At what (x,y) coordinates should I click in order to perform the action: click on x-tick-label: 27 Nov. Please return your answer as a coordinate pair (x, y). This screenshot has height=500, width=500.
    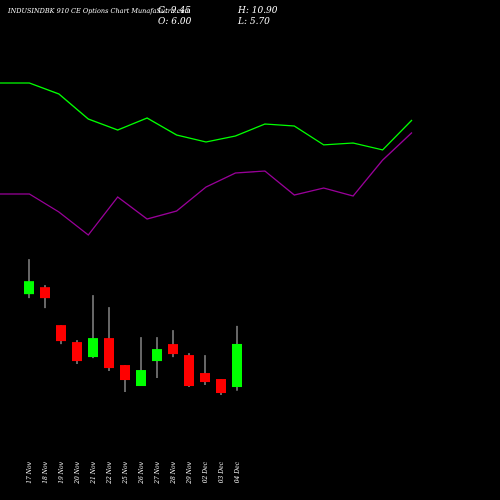
    Looking at the image, I should click on (157, 472).